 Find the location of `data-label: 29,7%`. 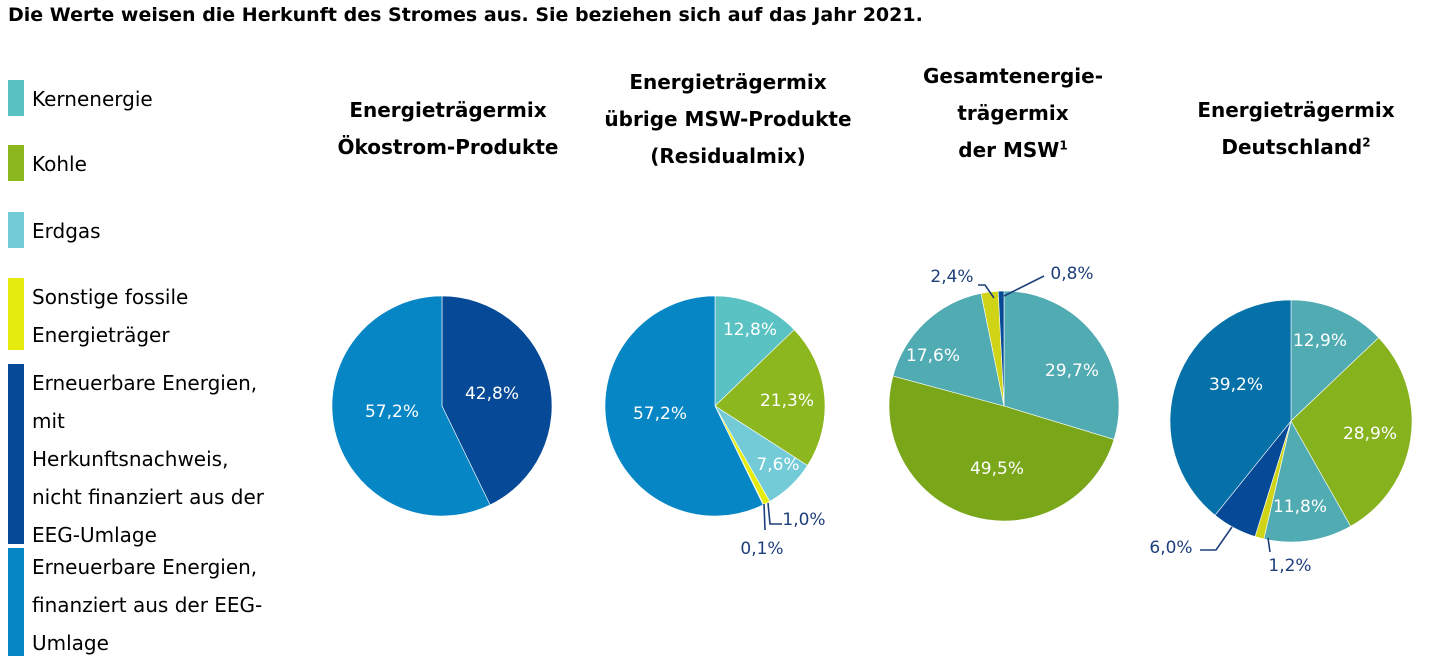

data-label: 29,7% is located at coordinates (1072, 371).